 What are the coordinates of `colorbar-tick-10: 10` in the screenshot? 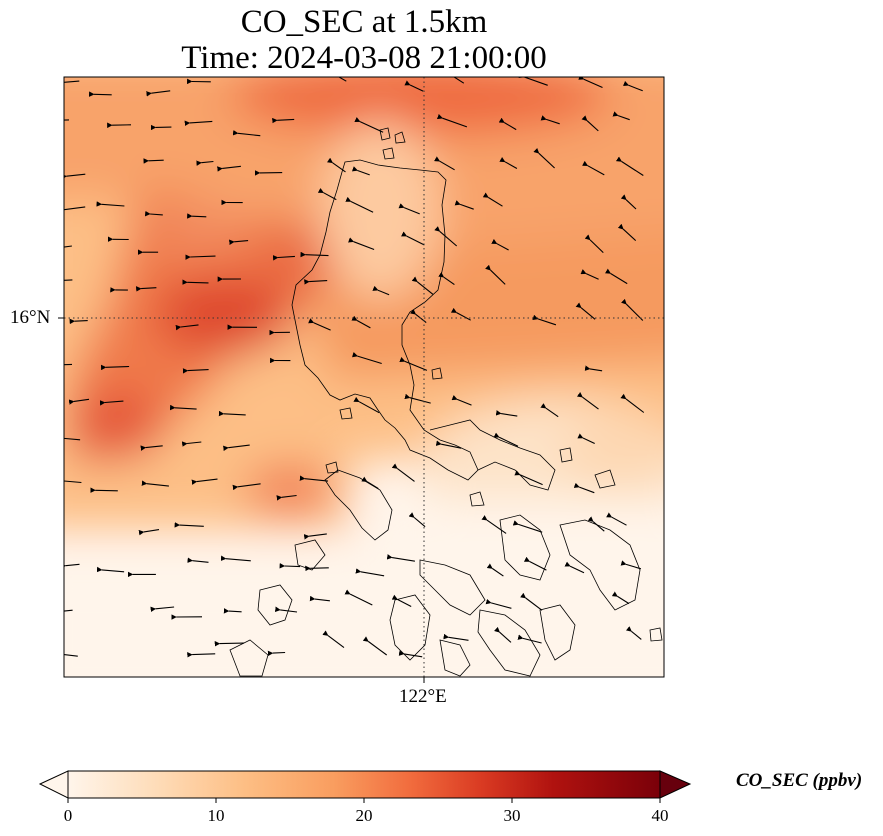 It's located at (216, 815).